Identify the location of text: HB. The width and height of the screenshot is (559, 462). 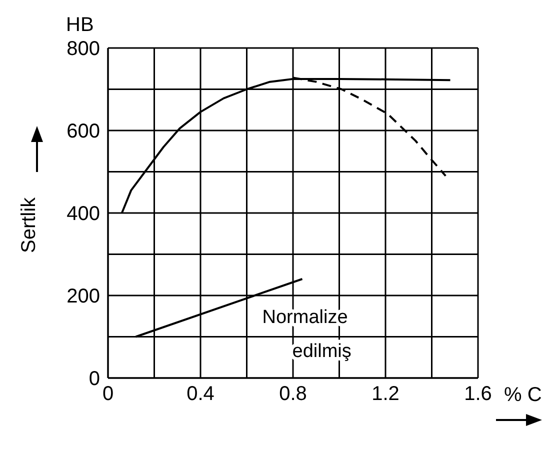
(80, 25).